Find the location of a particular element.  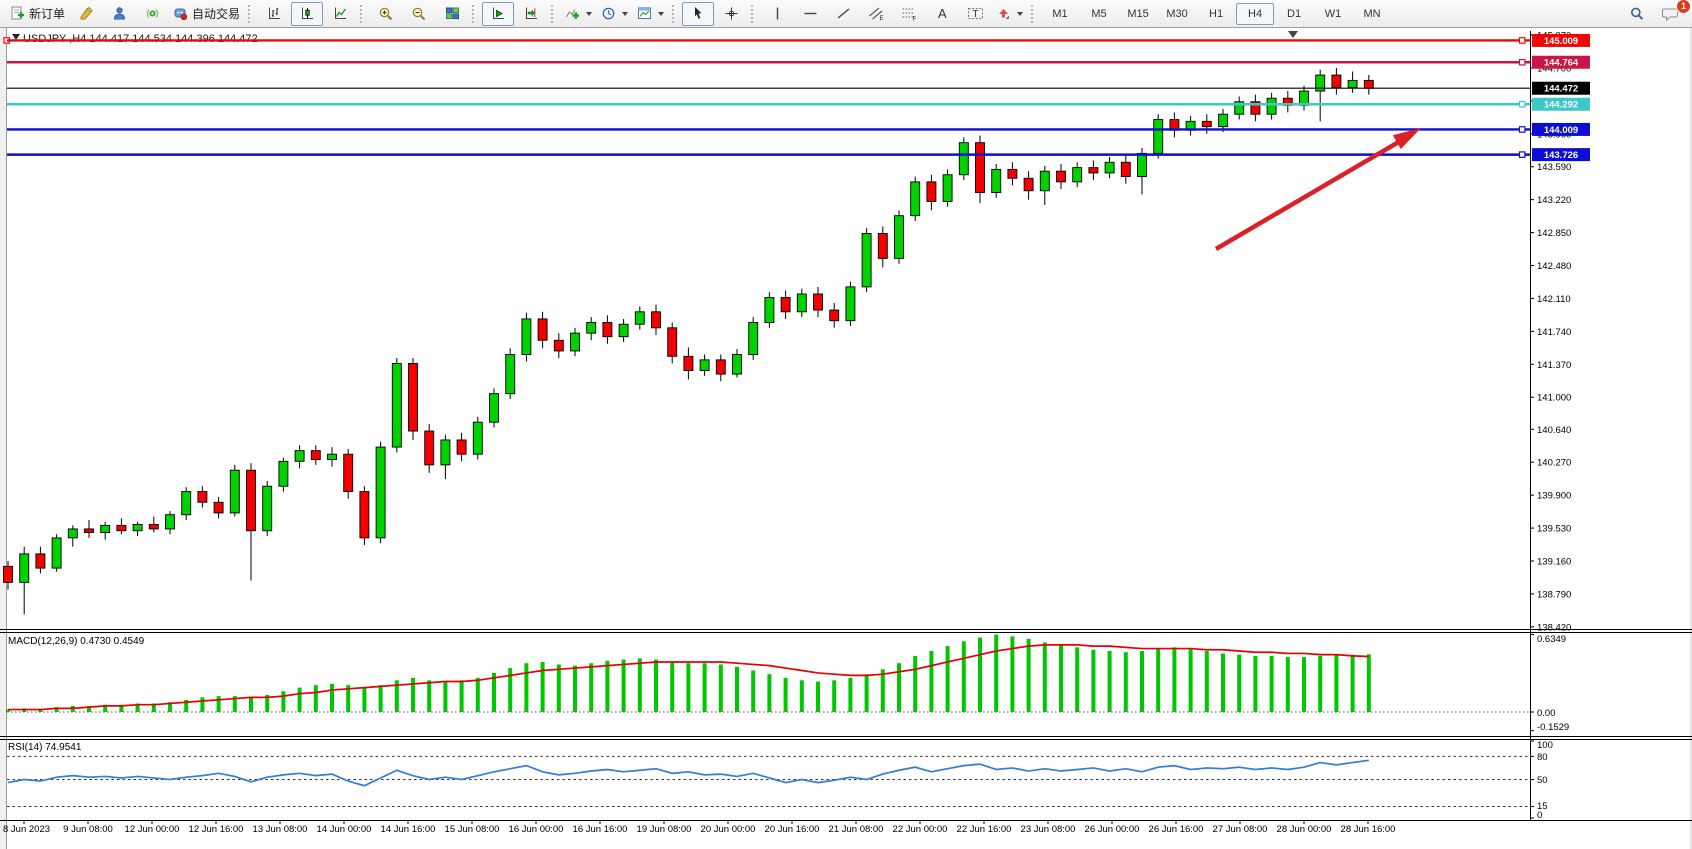

equidistant-channel-button: E is located at coordinates (876, 14).